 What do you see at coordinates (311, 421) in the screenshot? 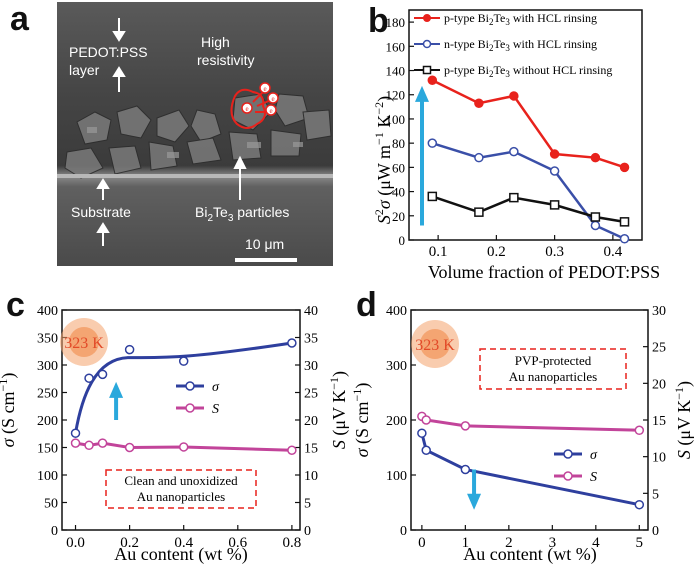
I see `chart-c-ytick-right-label: 20` at bounding box center [311, 421].